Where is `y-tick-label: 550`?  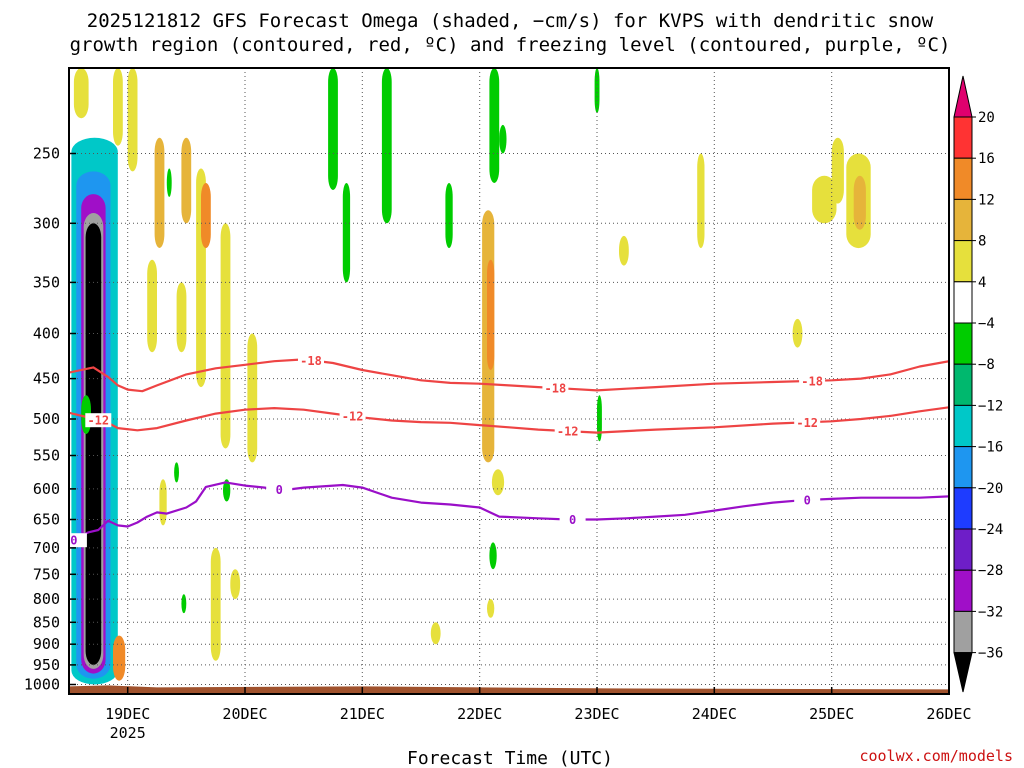
y-tick-label: 550 is located at coordinates (46, 456).